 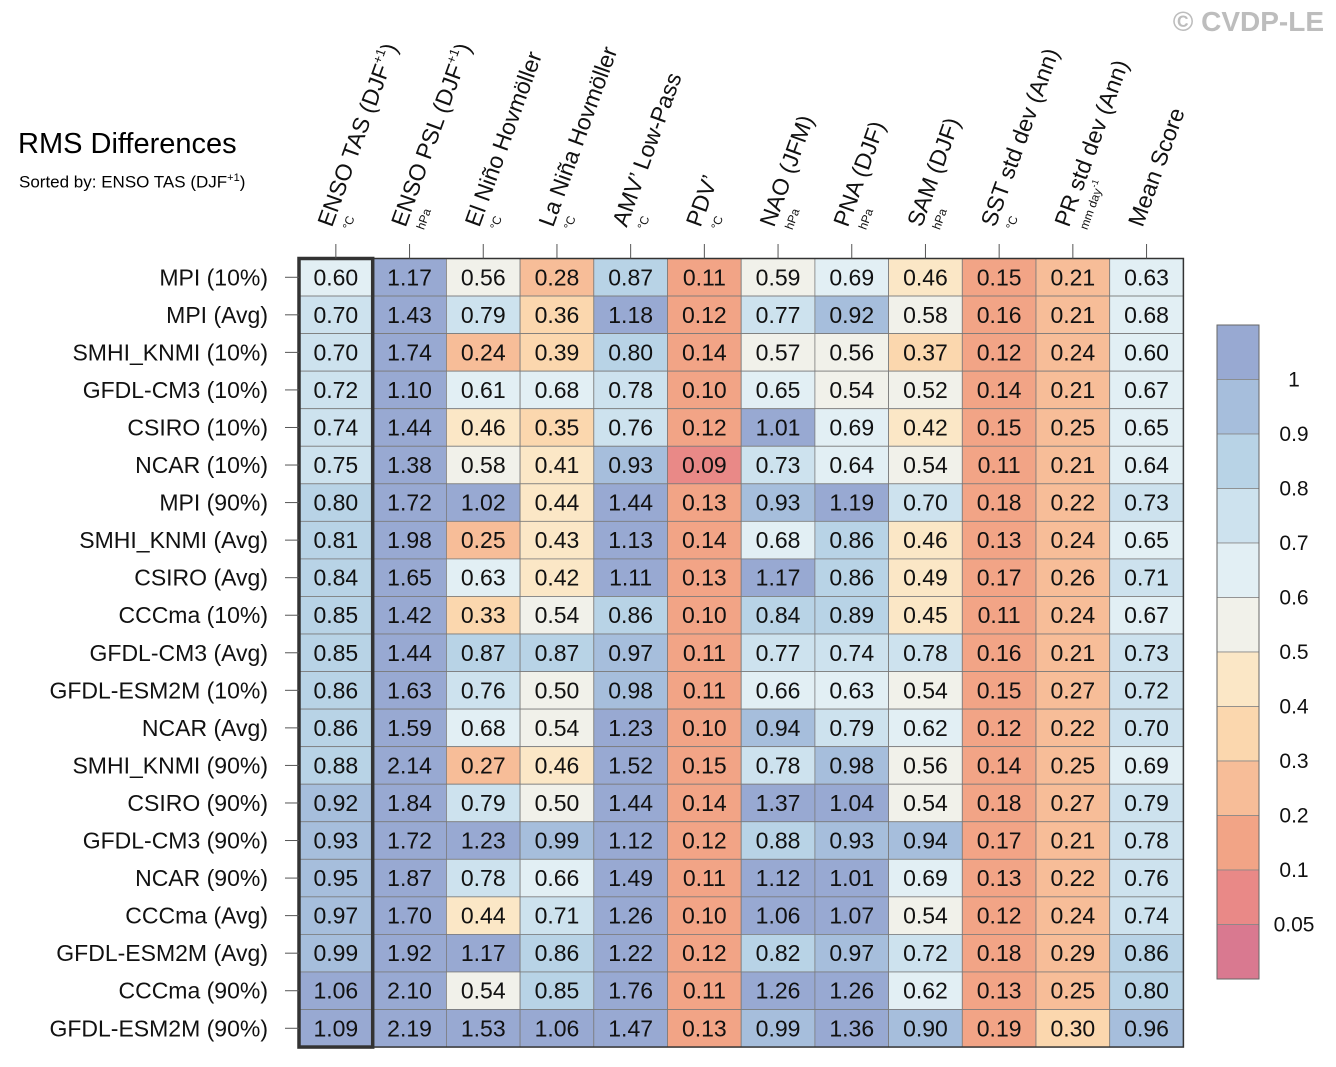 What do you see at coordinates (197, 427) in the screenshot?
I see `row-label: CSIRO (10%)` at bounding box center [197, 427].